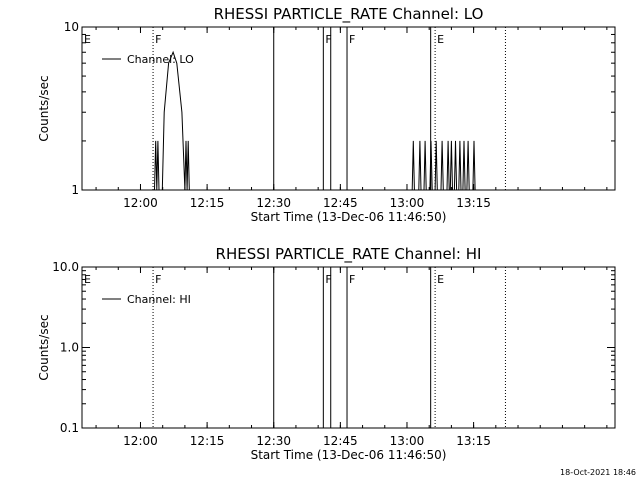 The image size is (640, 480). What do you see at coordinates (473, 203) in the screenshot?
I see `lo-x-tick-label: 13:15` at bounding box center [473, 203].